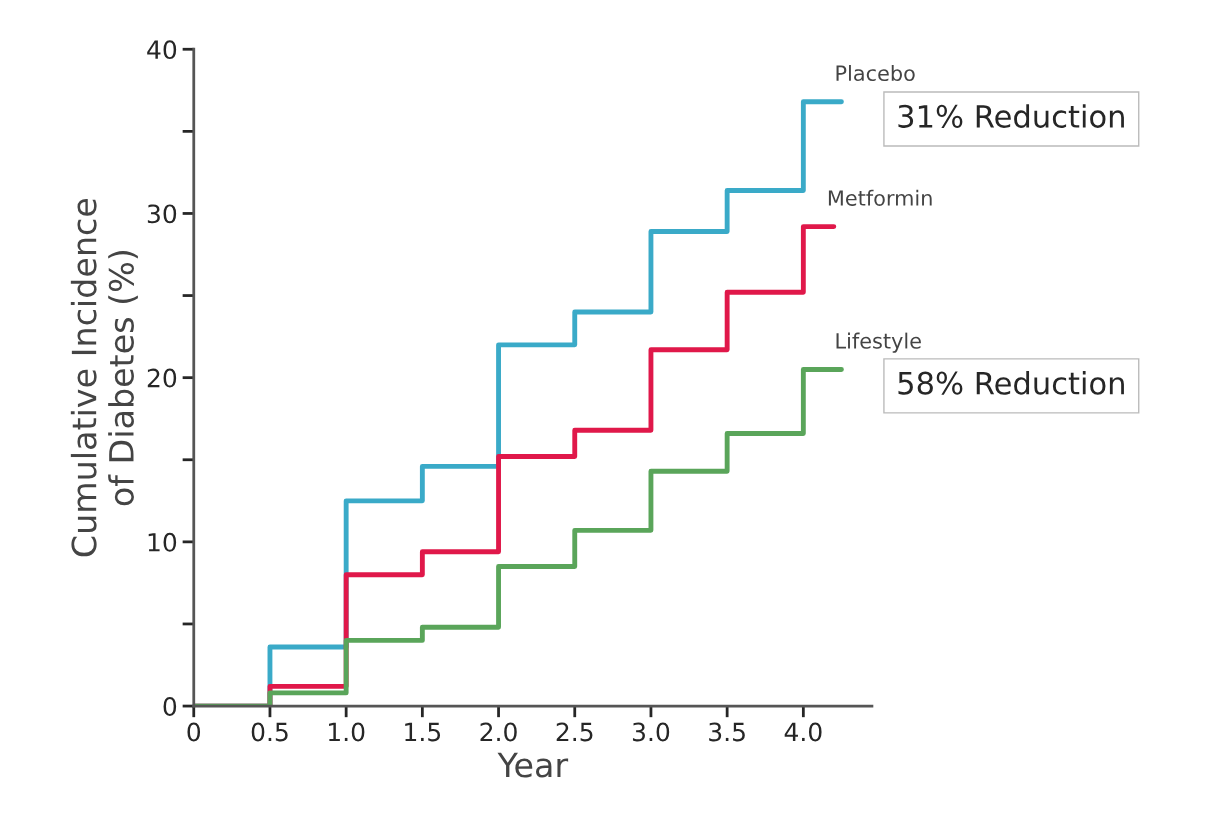 This screenshot has width=1211, height=821. What do you see at coordinates (803, 732) in the screenshot?
I see `x-tick-label: 4.0` at bounding box center [803, 732].